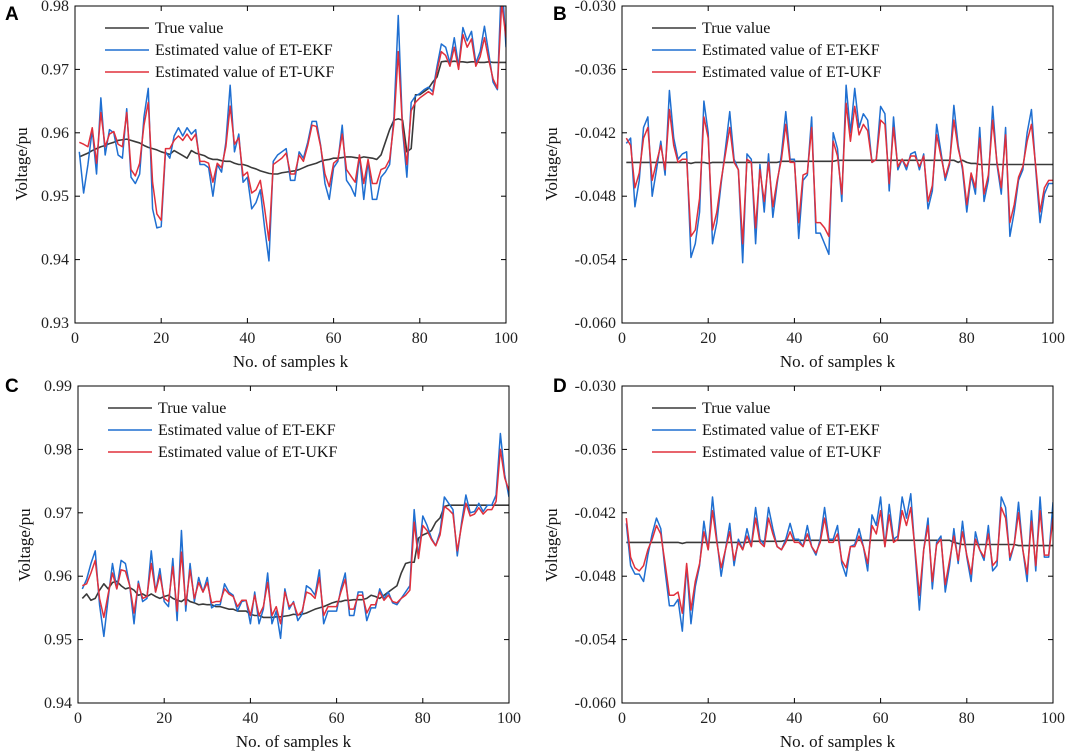  What do you see at coordinates (291, 361) in the screenshot?
I see `x-axis-label-a: No. of samples k` at bounding box center [291, 361].